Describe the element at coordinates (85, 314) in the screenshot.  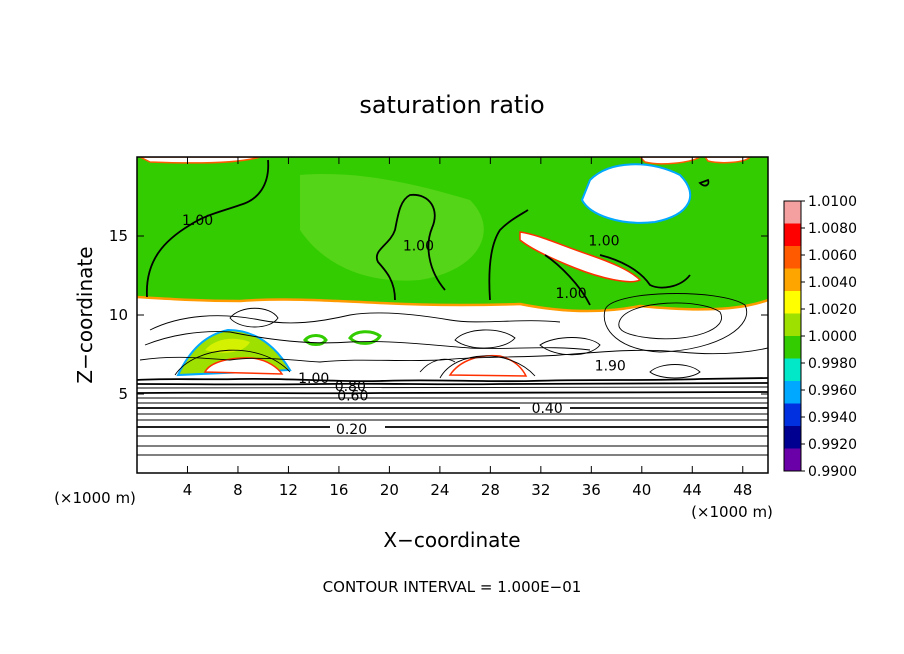
I see `y-axis-label: Z−coordinate` at that location.